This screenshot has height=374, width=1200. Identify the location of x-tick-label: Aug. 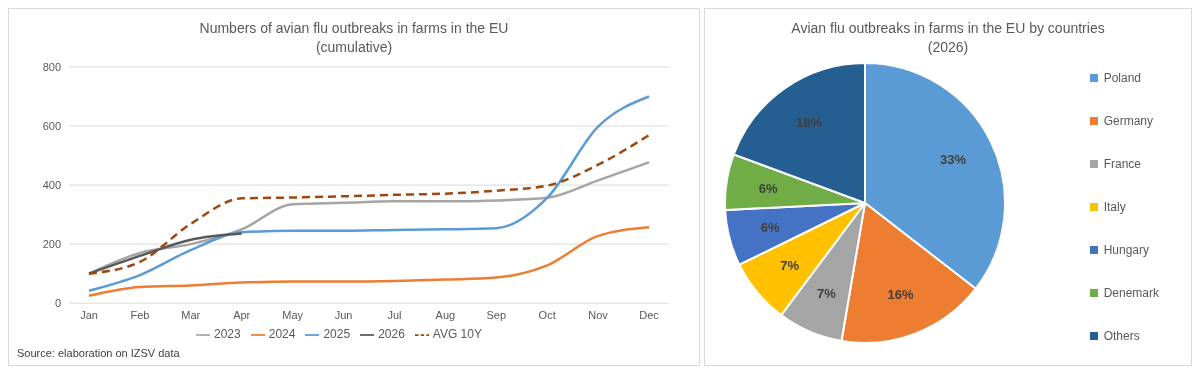
(445, 314).